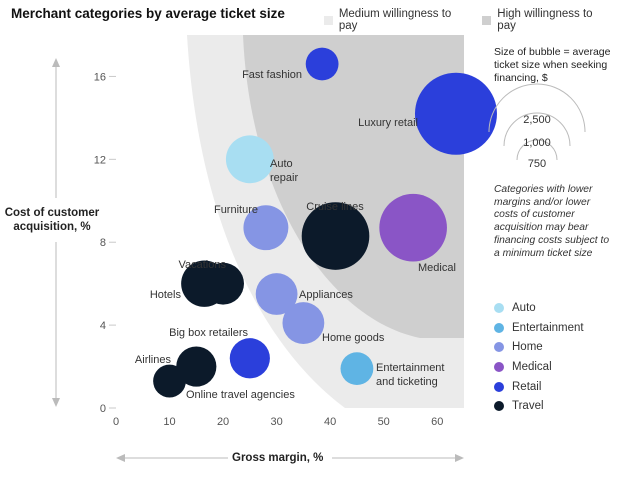  What do you see at coordinates (153, 360) in the screenshot?
I see `label-airlines: Airlines` at bounding box center [153, 360].